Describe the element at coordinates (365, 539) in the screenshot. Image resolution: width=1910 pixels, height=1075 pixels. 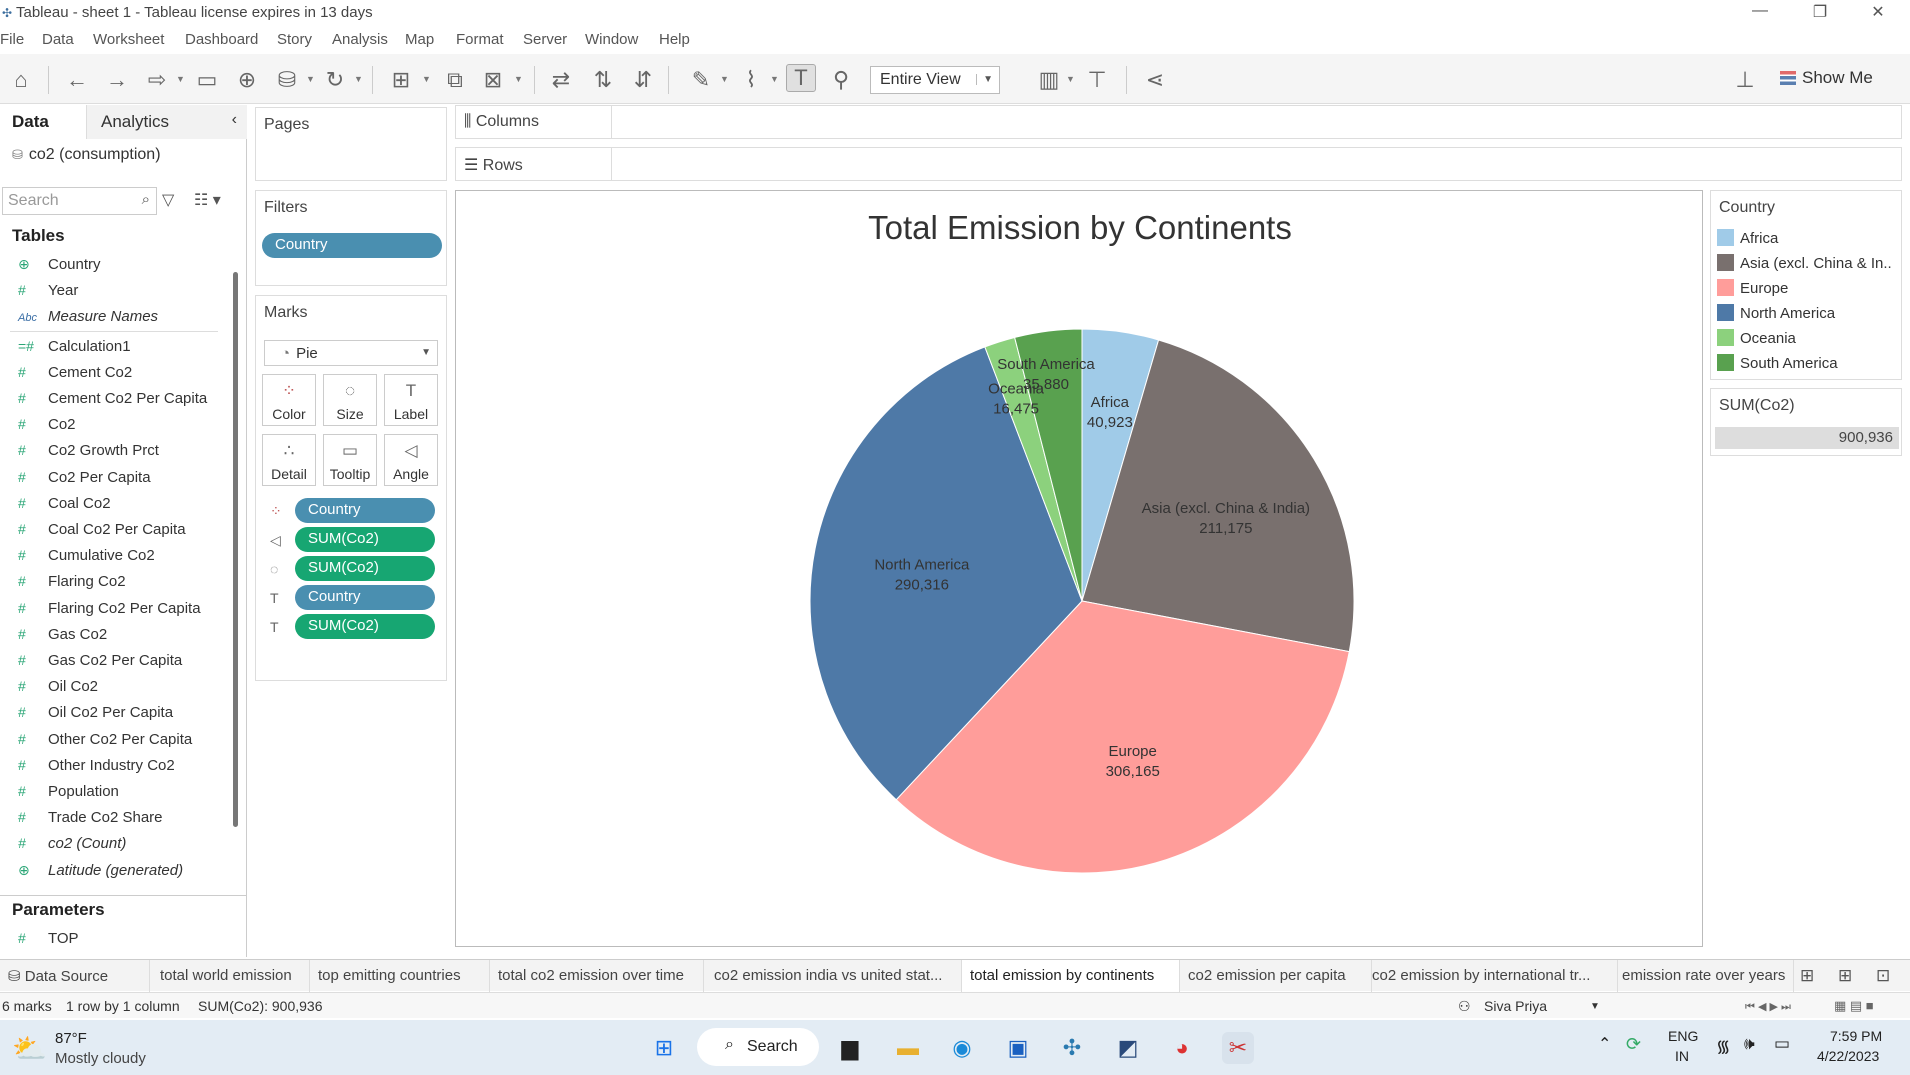
I see `mark-pill-sum-co2-angle: SUM(Co2)` at that location.